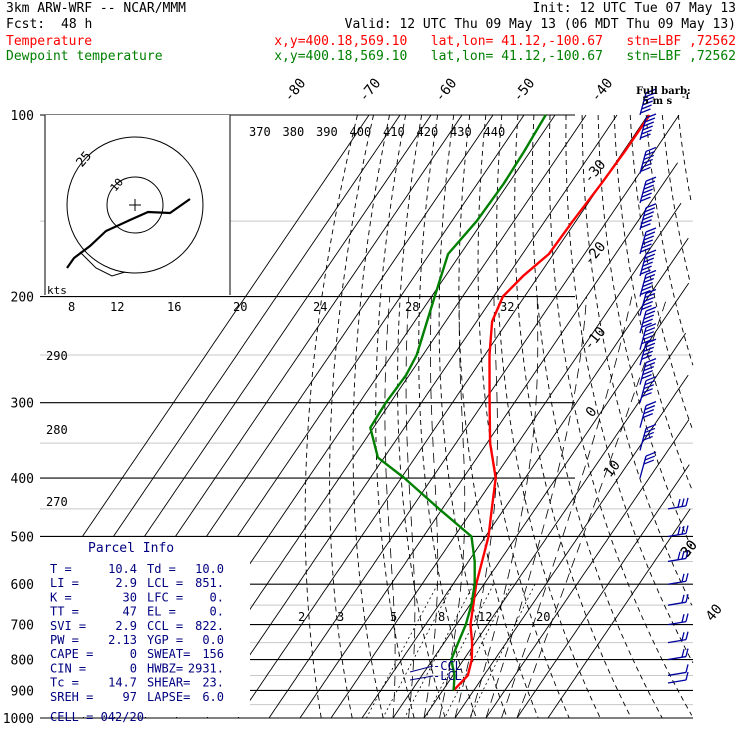  What do you see at coordinates (22, 298) in the screenshot?
I see `pressure-label-200: 200` at bounding box center [22, 298].